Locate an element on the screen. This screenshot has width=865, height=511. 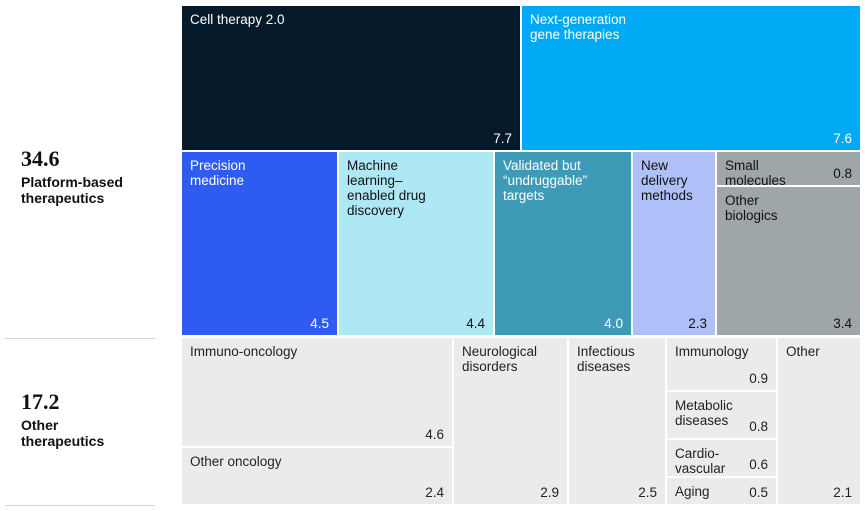
tile-label: Aging is located at coordinates (692, 491).